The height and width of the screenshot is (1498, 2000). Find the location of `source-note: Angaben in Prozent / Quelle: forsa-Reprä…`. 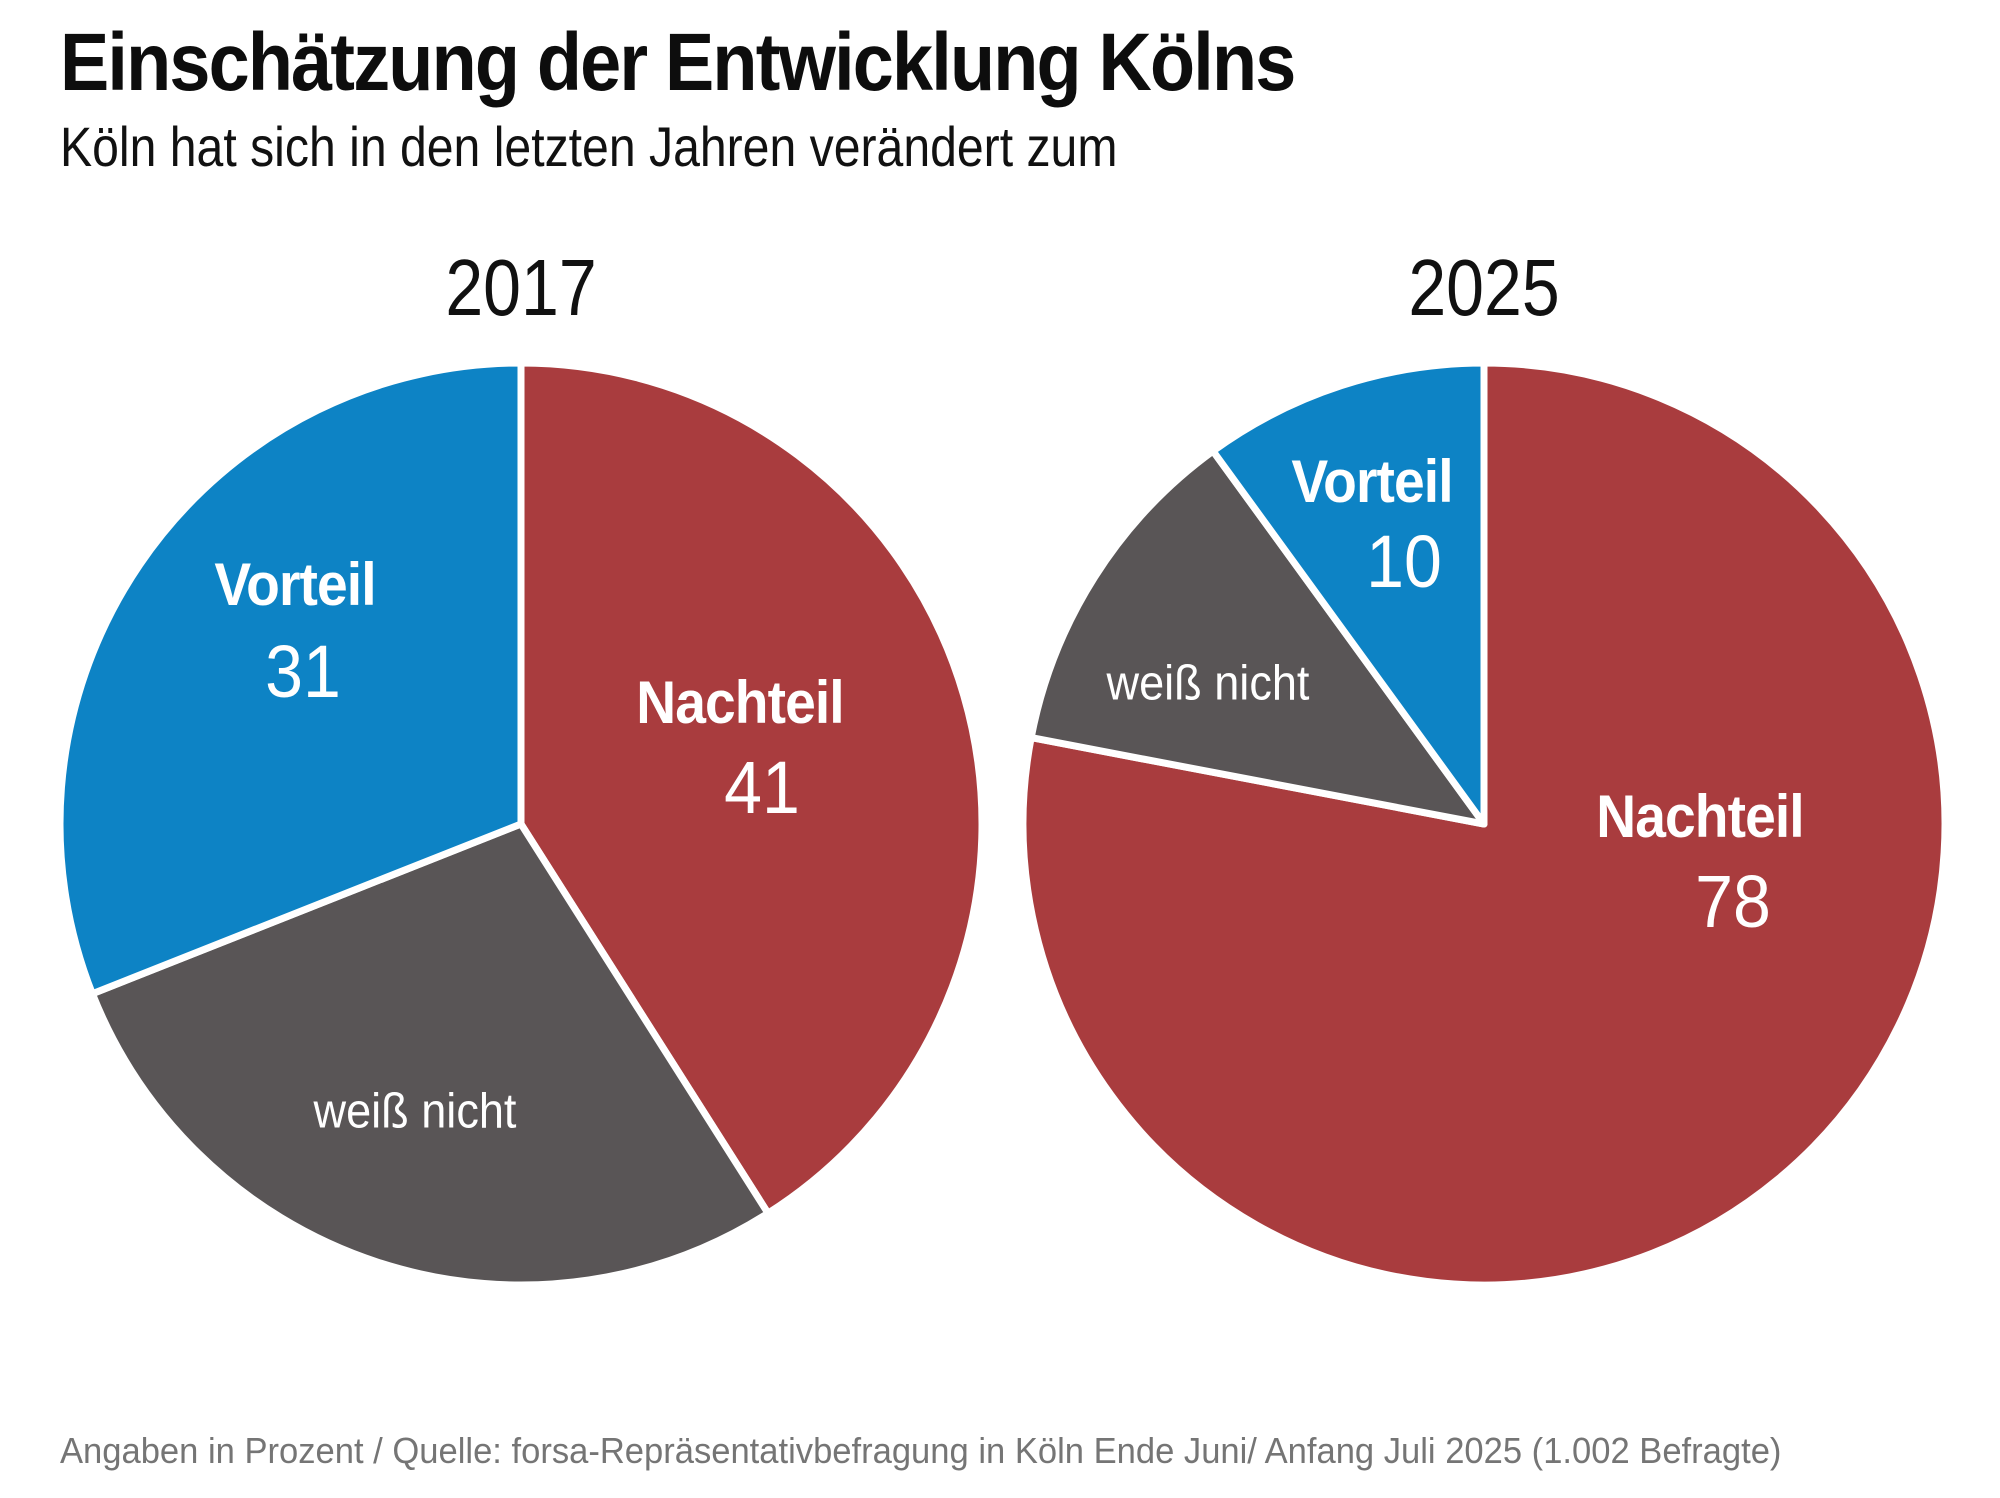

source-note: Angaben in Prozent / Quelle: forsa-Reprä… is located at coordinates (921, 1450).